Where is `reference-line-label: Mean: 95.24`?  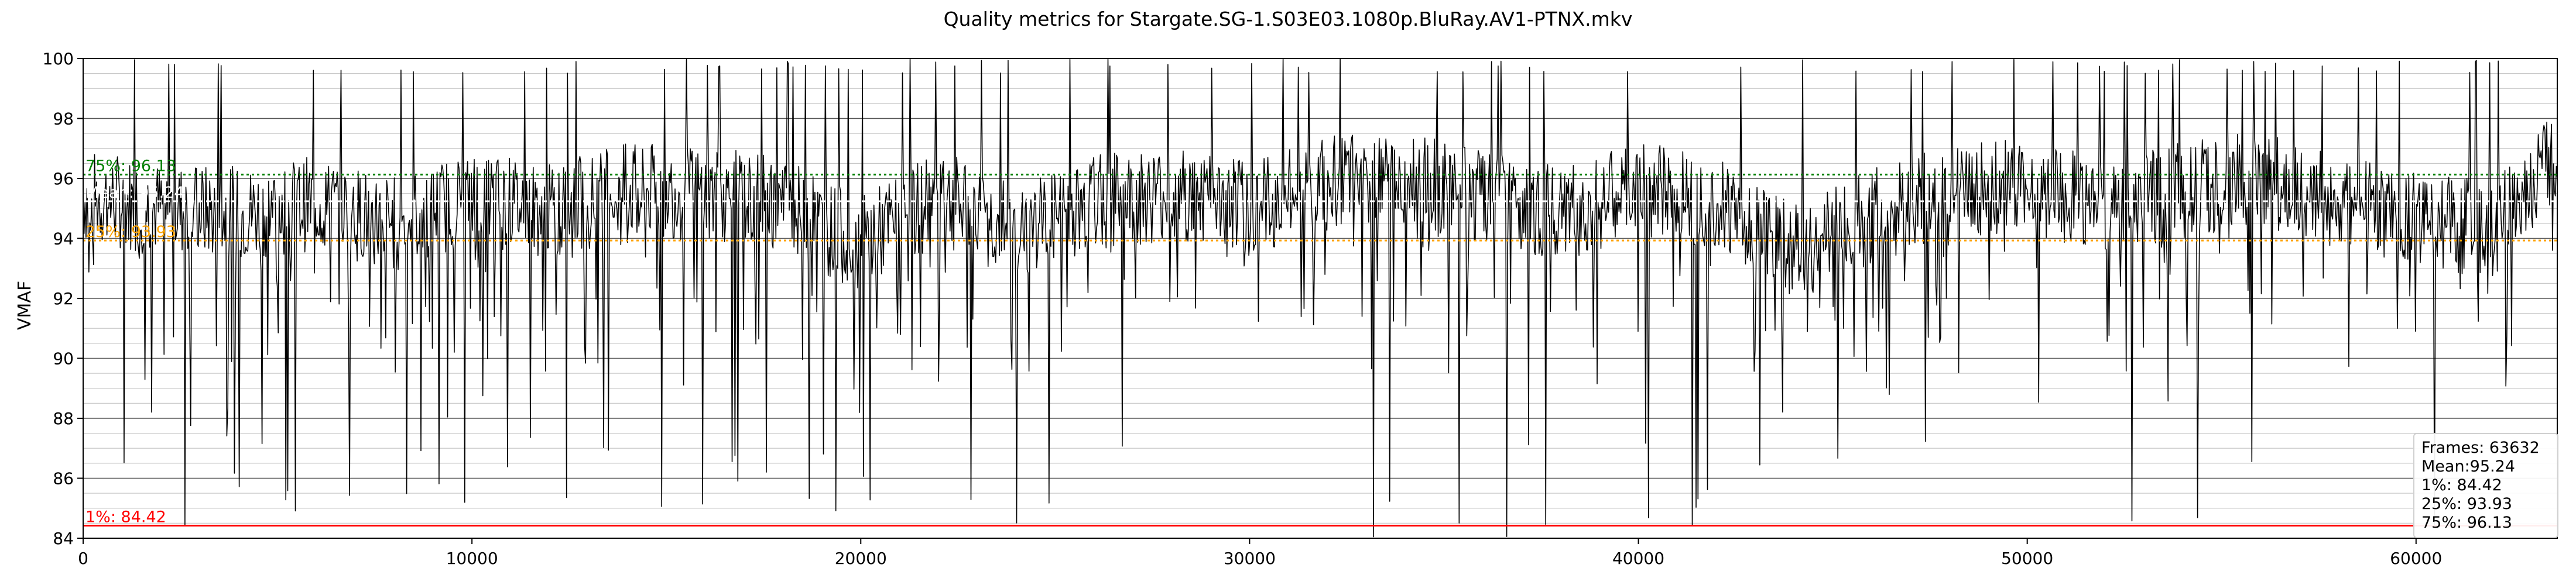
reference-line-label: Mean: 95.24 is located at coordinates (134, 193).